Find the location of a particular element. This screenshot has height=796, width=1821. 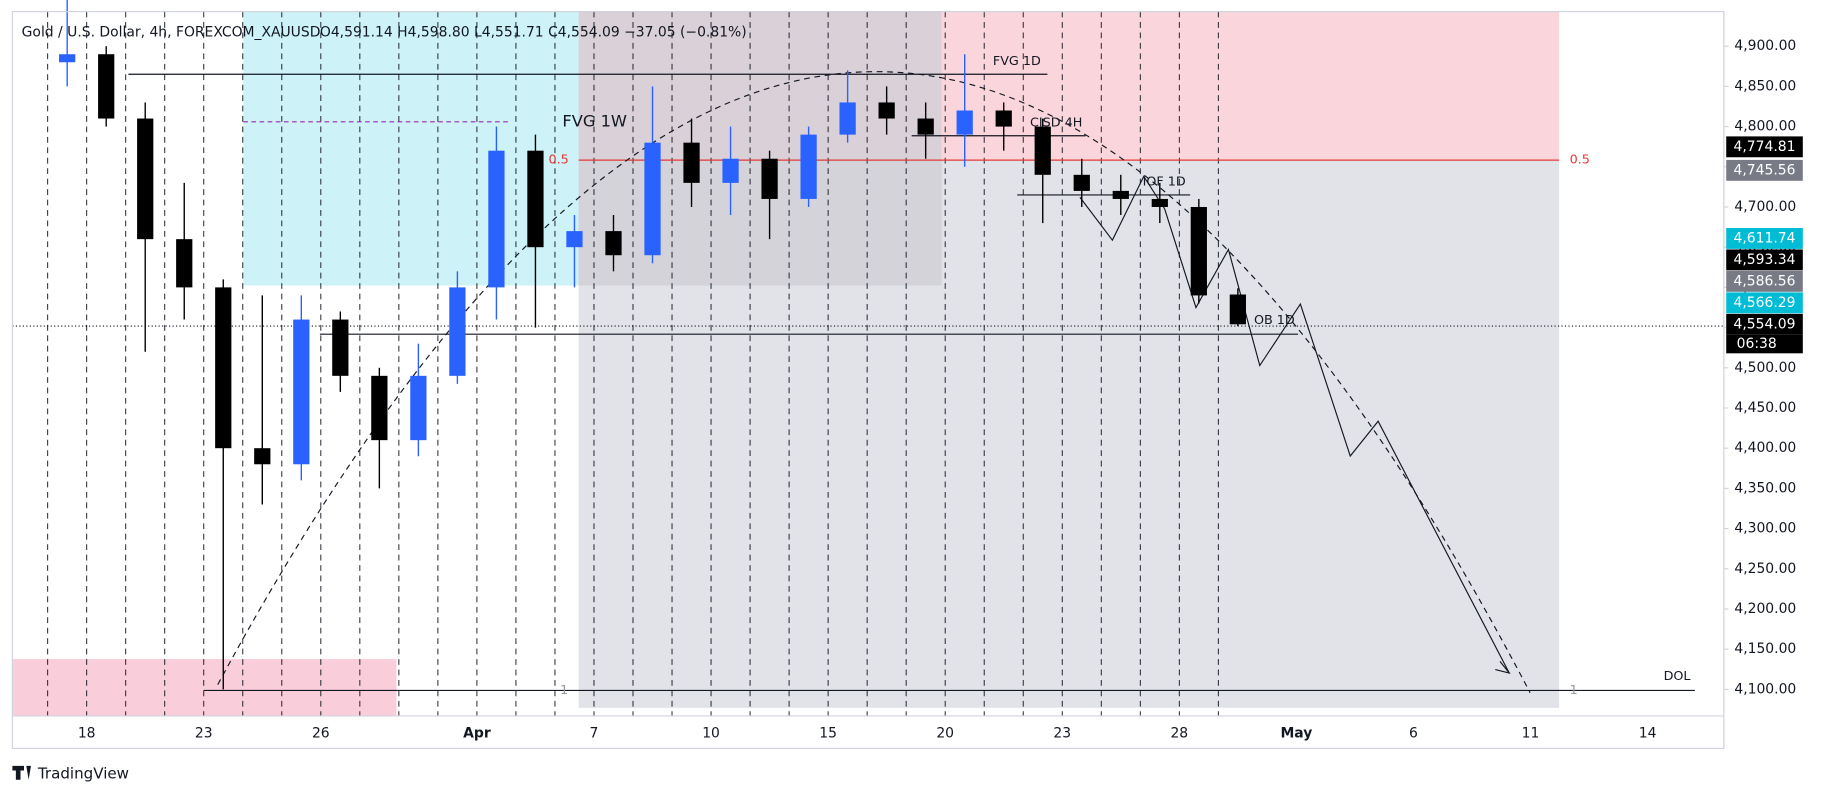

y-tick-label: 4,350.00 is located at coordinates (1765, 488).